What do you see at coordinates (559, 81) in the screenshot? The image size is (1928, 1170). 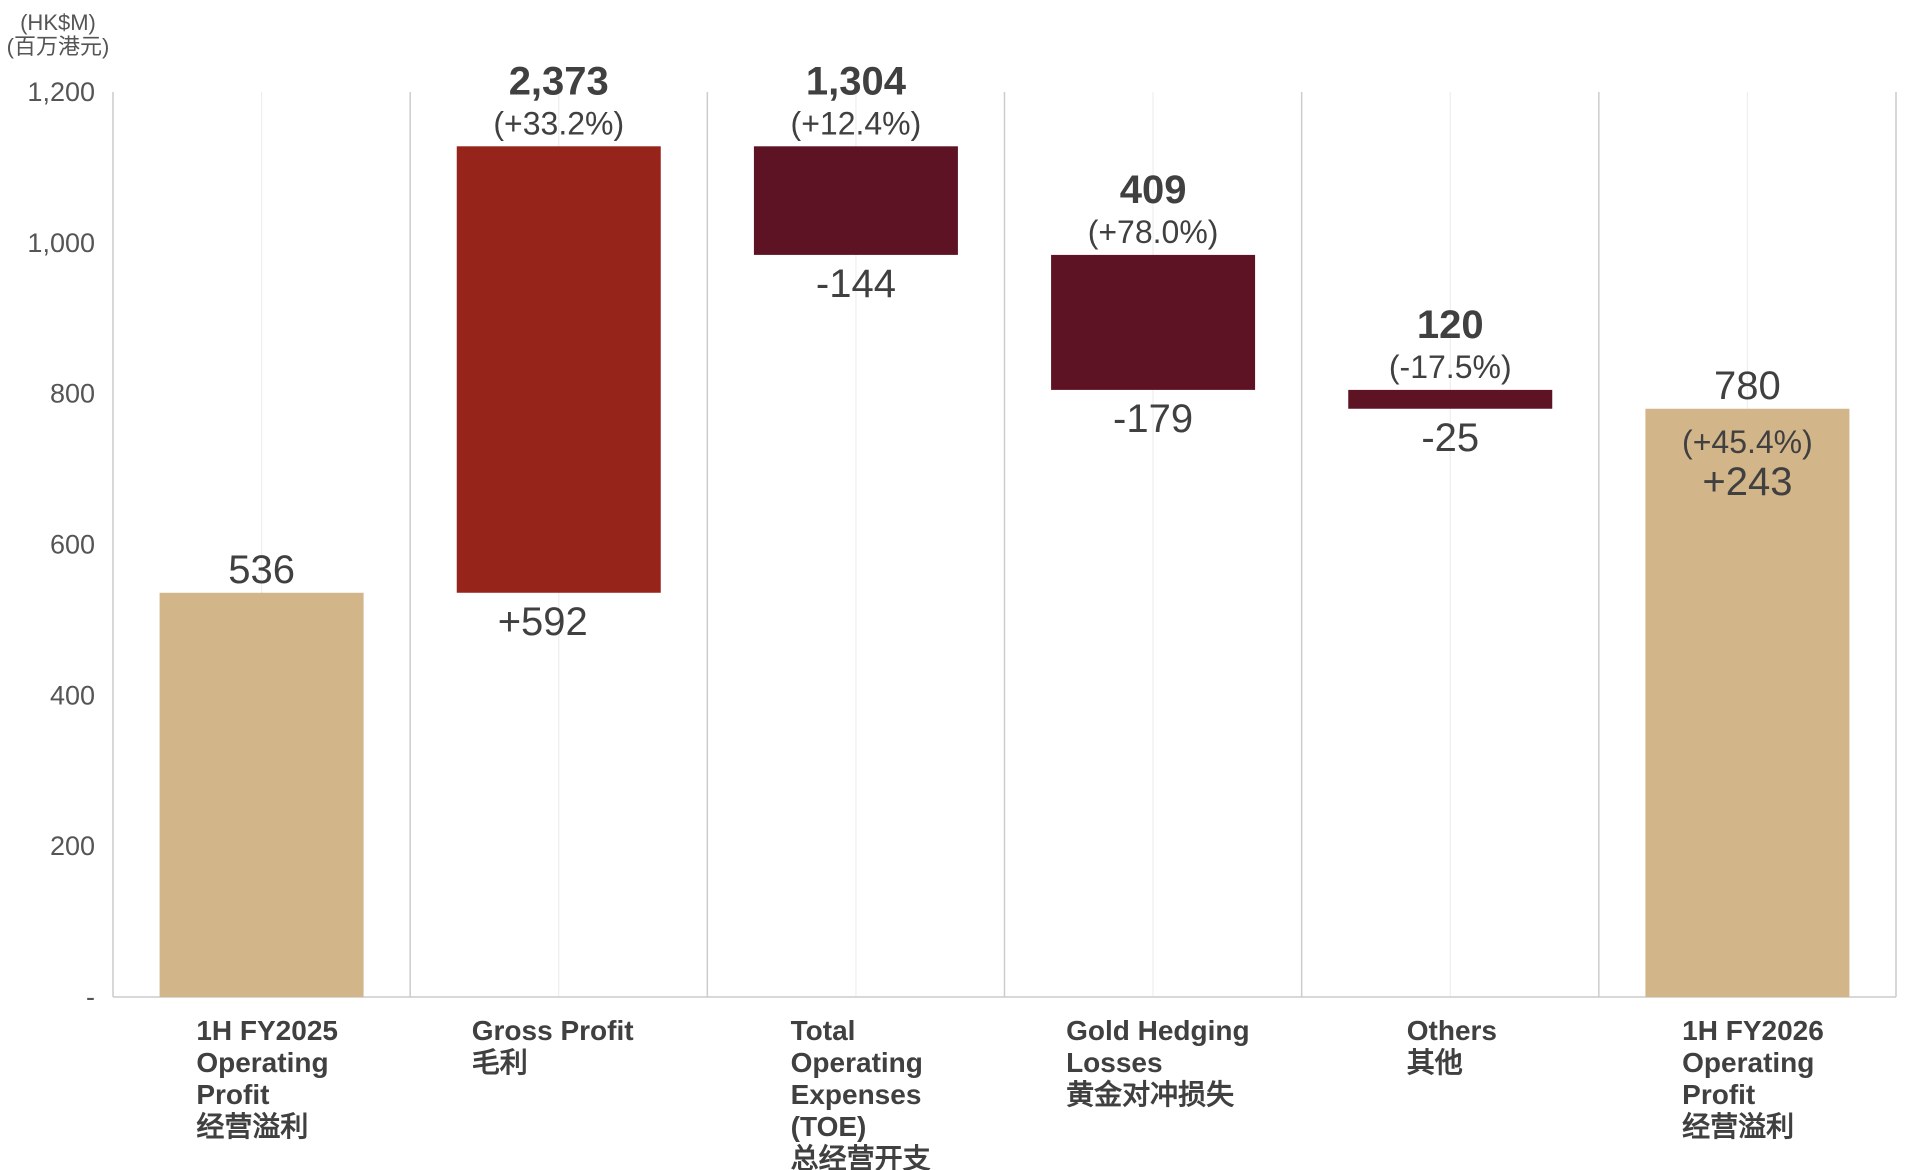 I see `bar-value-label: 2,373` at bounding box center [559, 81].